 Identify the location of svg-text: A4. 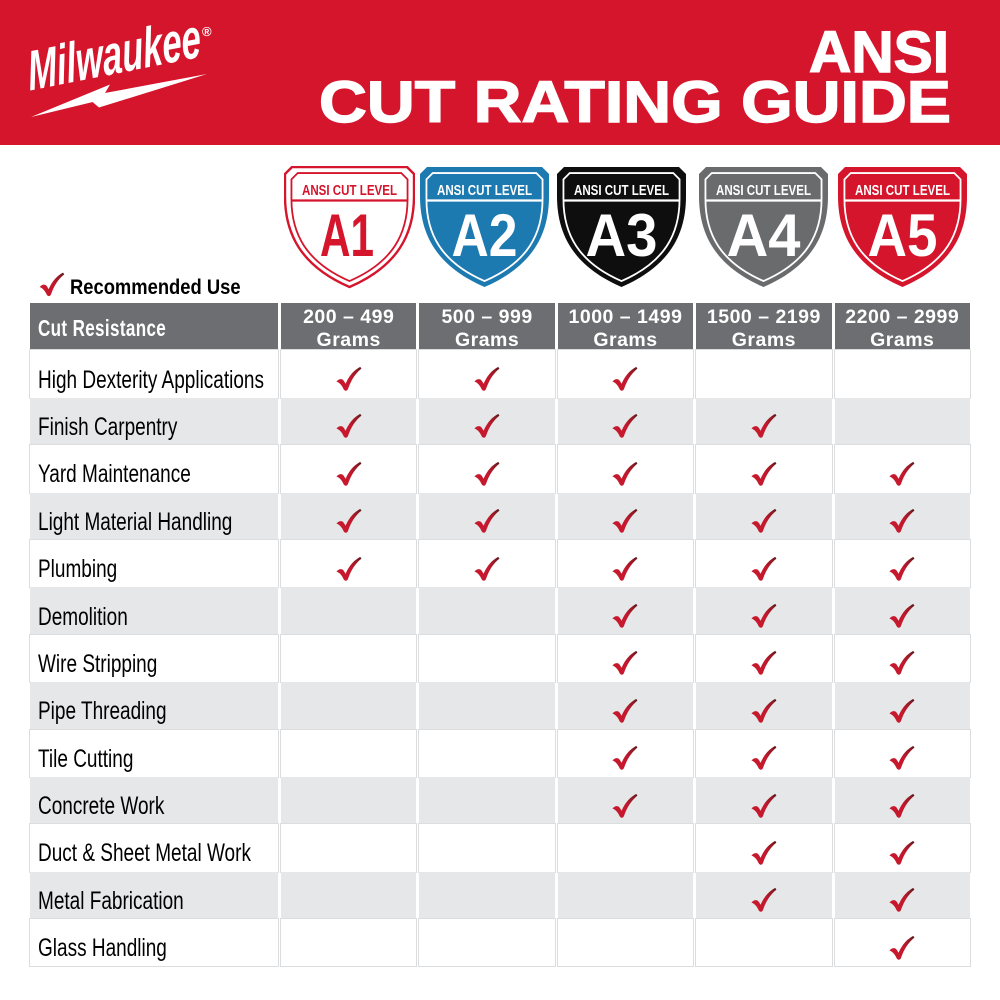
(764, 235).